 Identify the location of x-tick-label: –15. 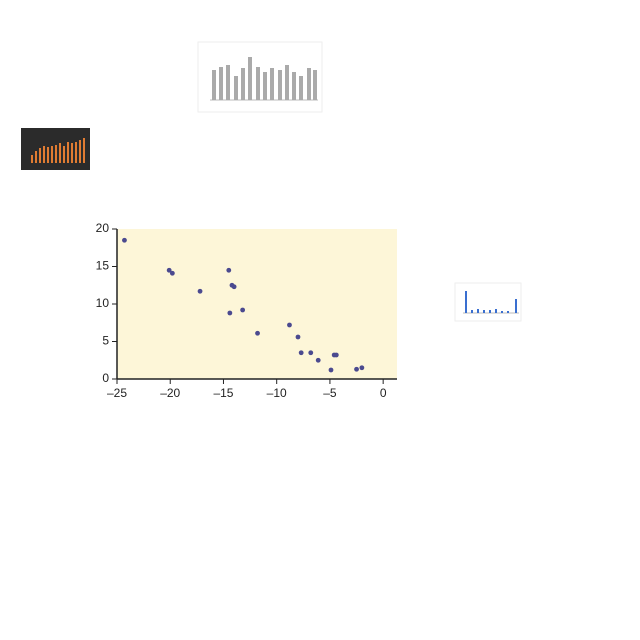
(223, 393).